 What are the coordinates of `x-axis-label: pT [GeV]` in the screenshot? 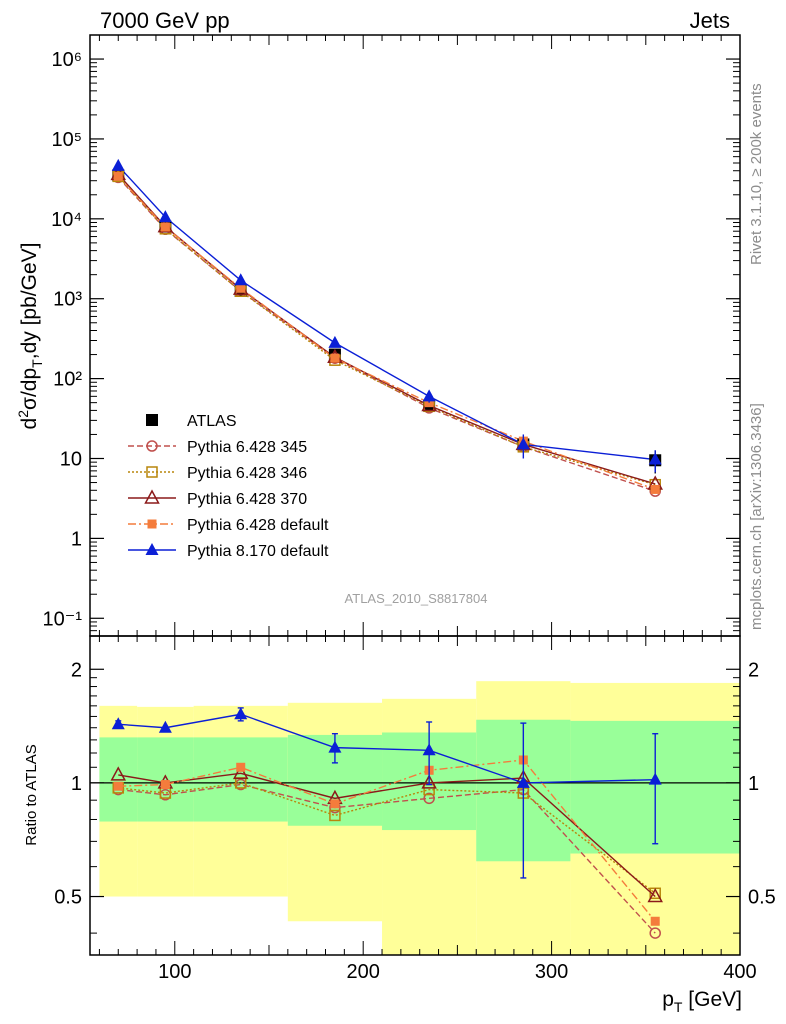 It's located at (702, 1001).